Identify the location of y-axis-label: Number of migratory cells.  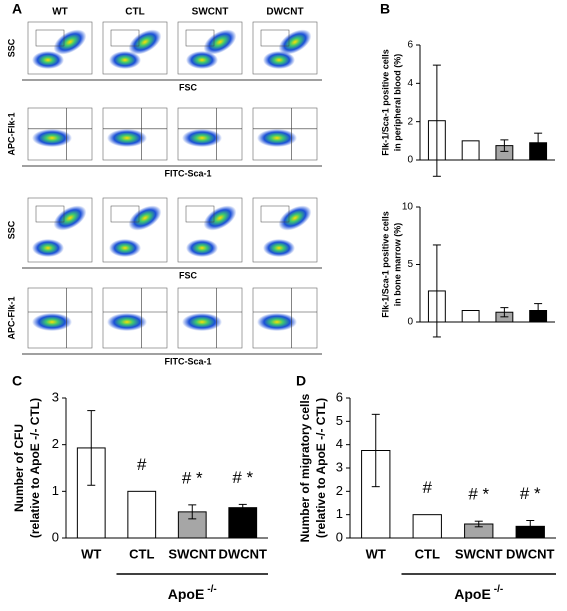
(305, 467).